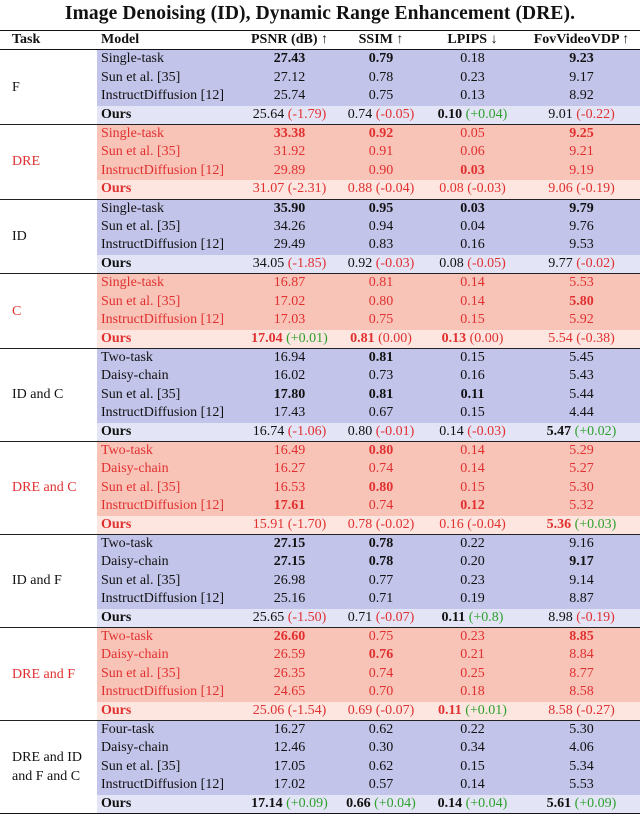 This screenshot has height=814, width=640. Describe the element at coordinates (581, 376) in the screenshot. I see `fov-cell: 5.43` at that location.